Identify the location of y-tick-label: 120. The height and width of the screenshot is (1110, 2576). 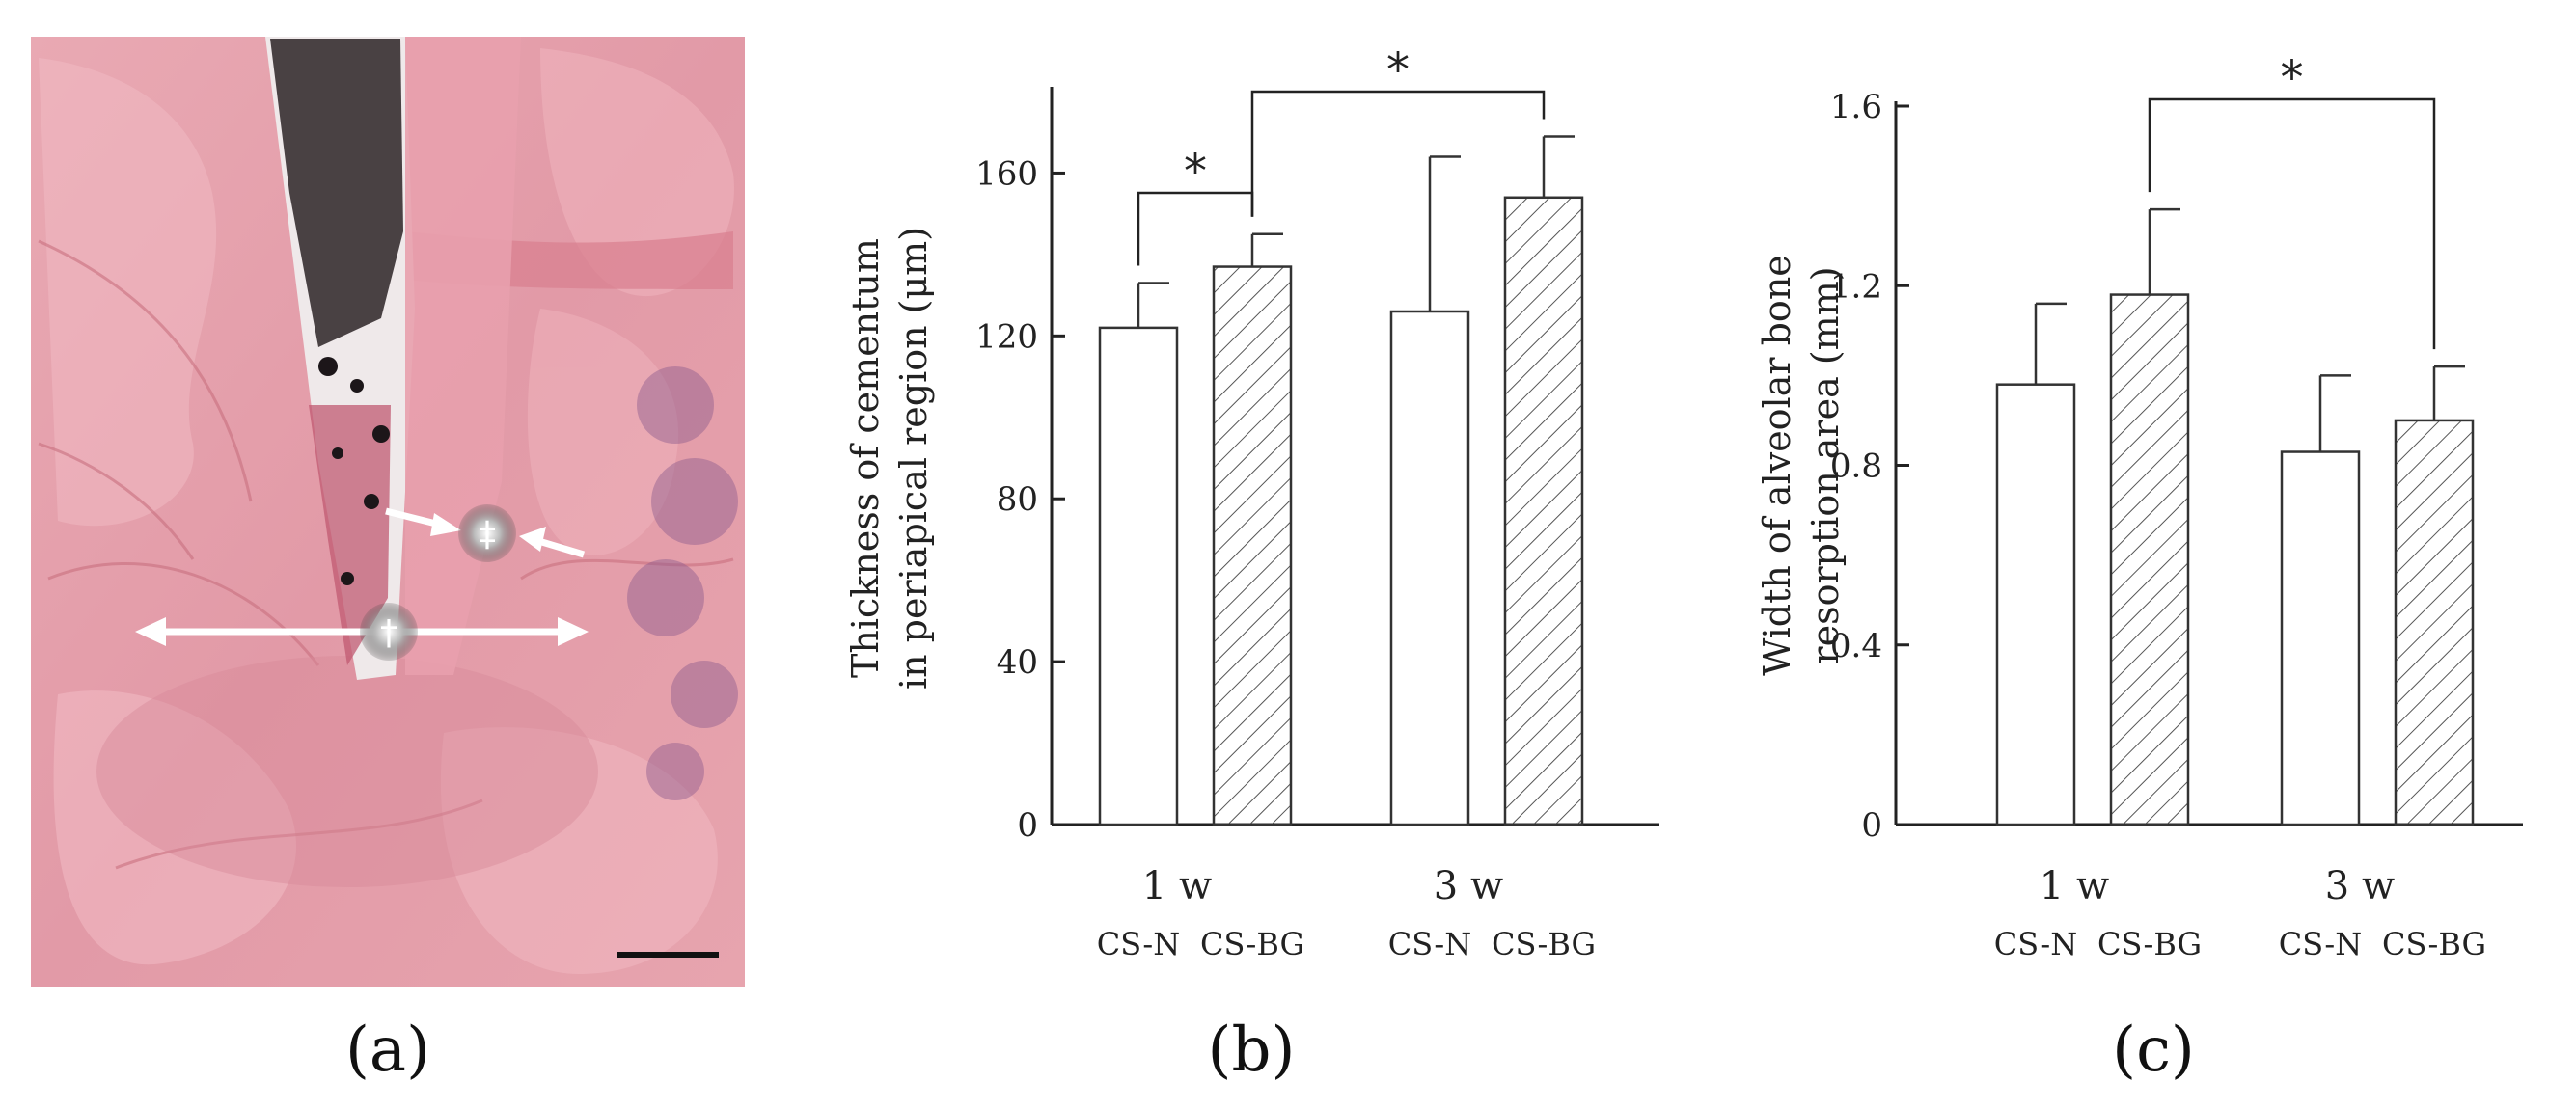
(1007, 336).